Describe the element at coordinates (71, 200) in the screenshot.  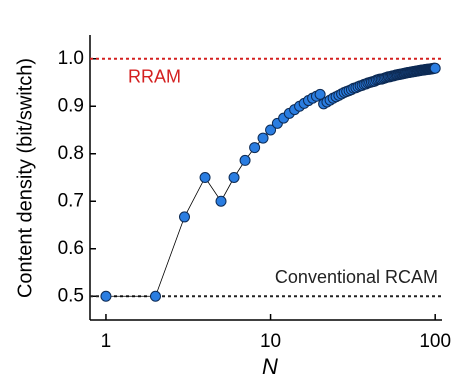
I see `y-tick-label: 0.7` at that location.